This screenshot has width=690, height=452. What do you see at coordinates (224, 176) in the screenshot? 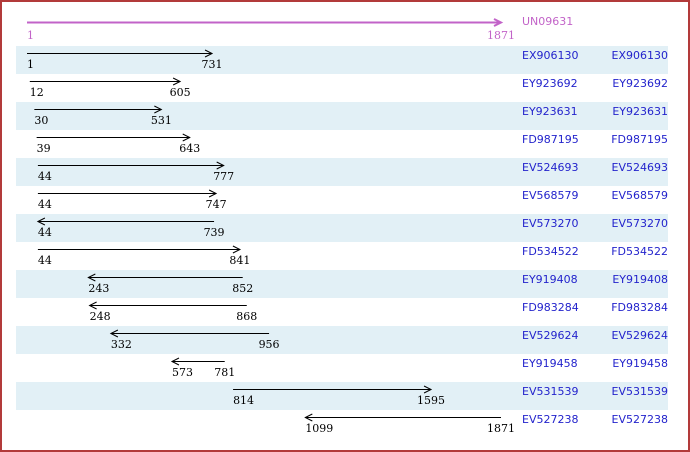
I see `sequence-end-coordinate: 777` at bounding box center [224, 176].